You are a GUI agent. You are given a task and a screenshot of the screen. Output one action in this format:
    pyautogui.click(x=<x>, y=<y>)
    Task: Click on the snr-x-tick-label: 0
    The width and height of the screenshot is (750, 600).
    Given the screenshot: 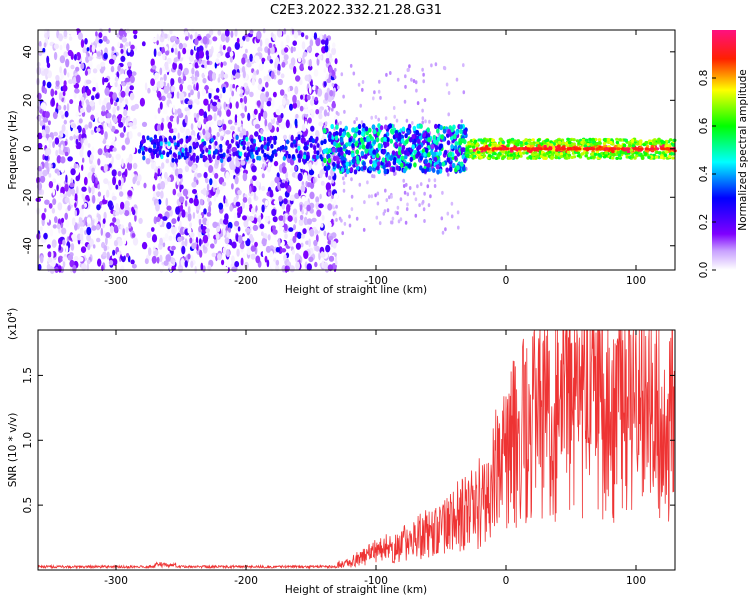 What is the action you would take?
    pyautogui.click(x=506, y=581)
    